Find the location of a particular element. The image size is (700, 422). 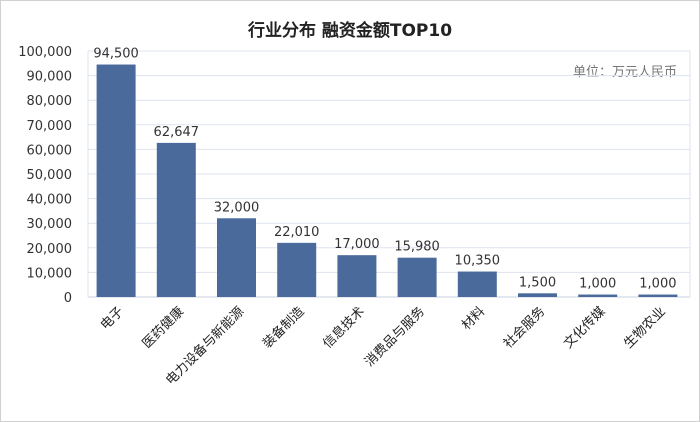

y-tick-label: 90,000 is located at coordinates (50, 77).